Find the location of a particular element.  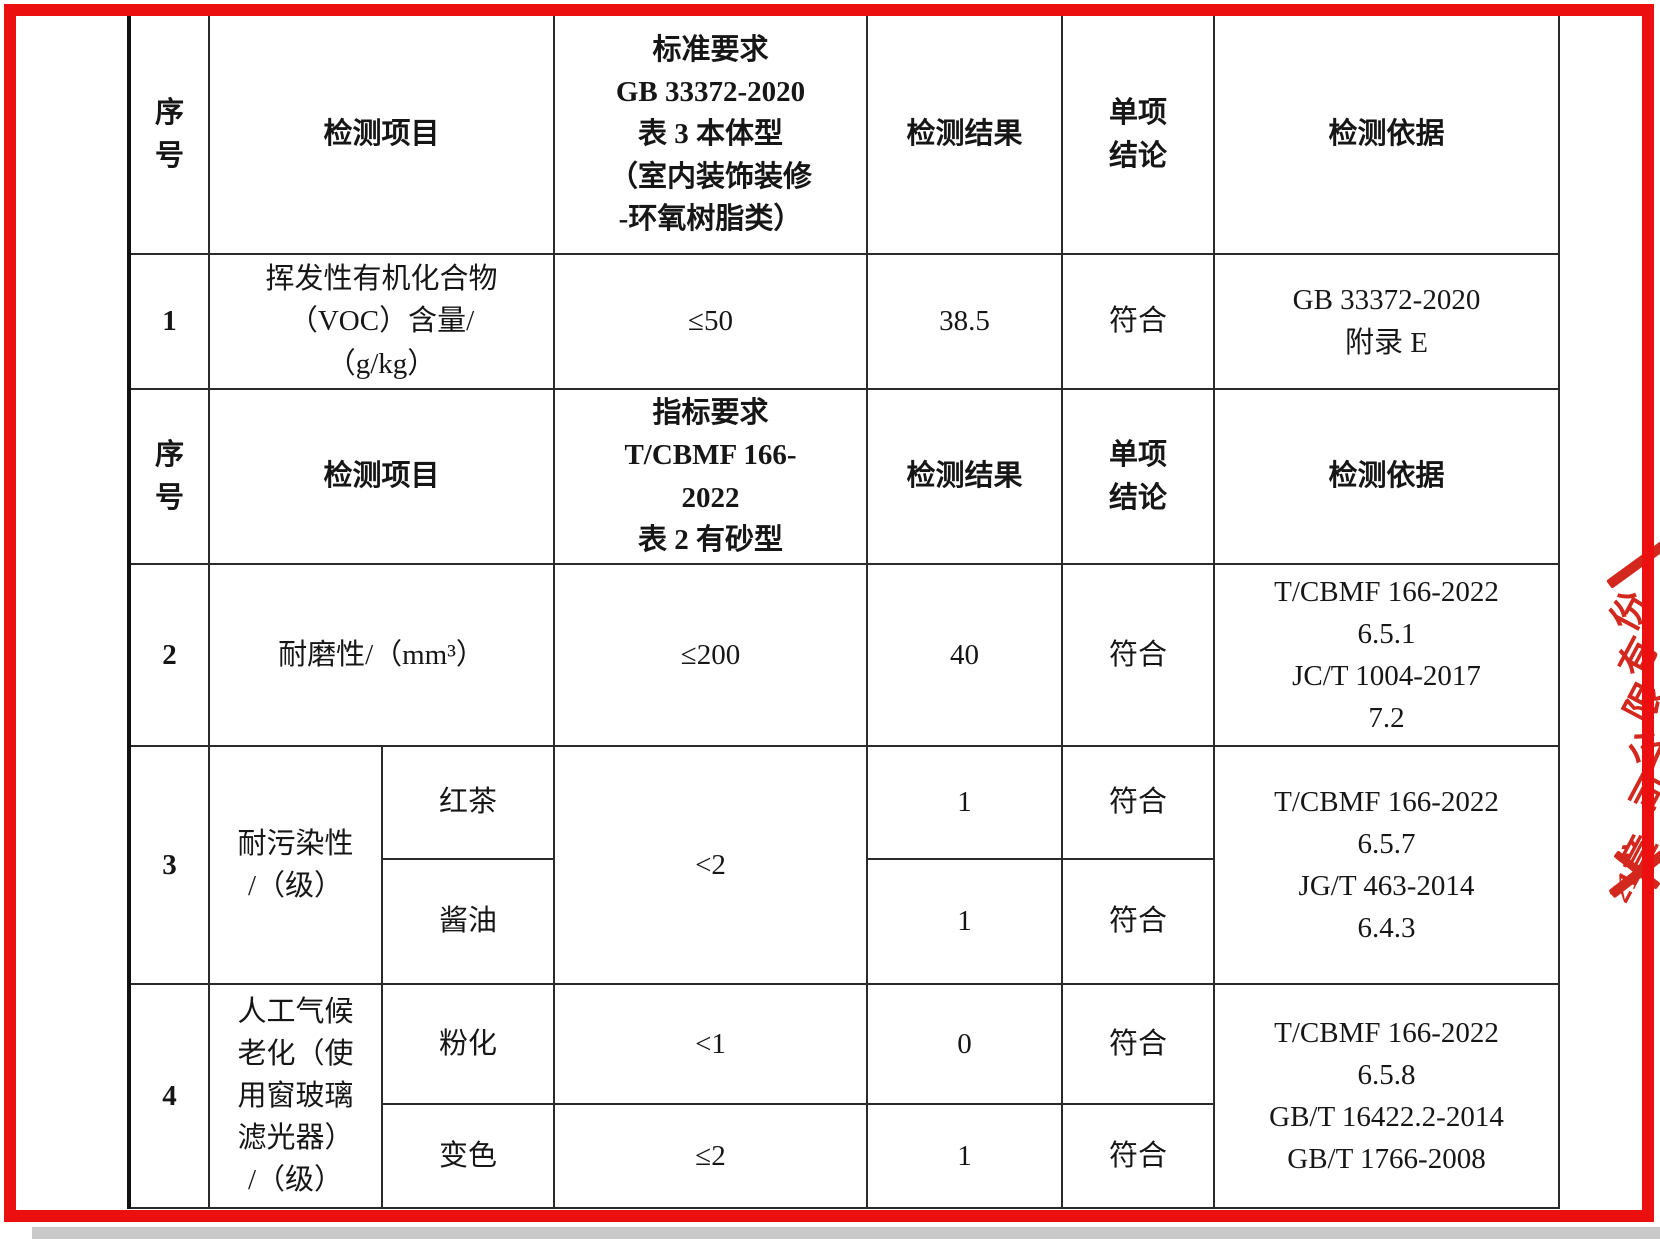

table-row-stain-soy: 酱油 1 符合 is located at coordinates (844, 921).